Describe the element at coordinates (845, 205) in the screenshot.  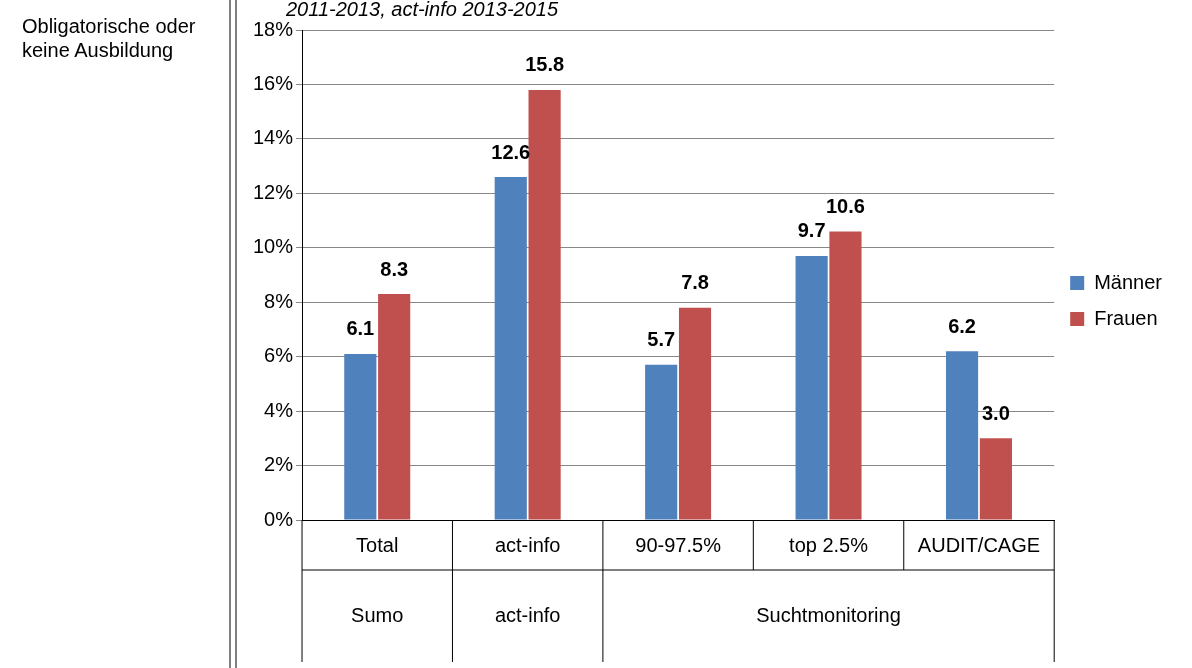
I see `data-label: 10.6` at that location.